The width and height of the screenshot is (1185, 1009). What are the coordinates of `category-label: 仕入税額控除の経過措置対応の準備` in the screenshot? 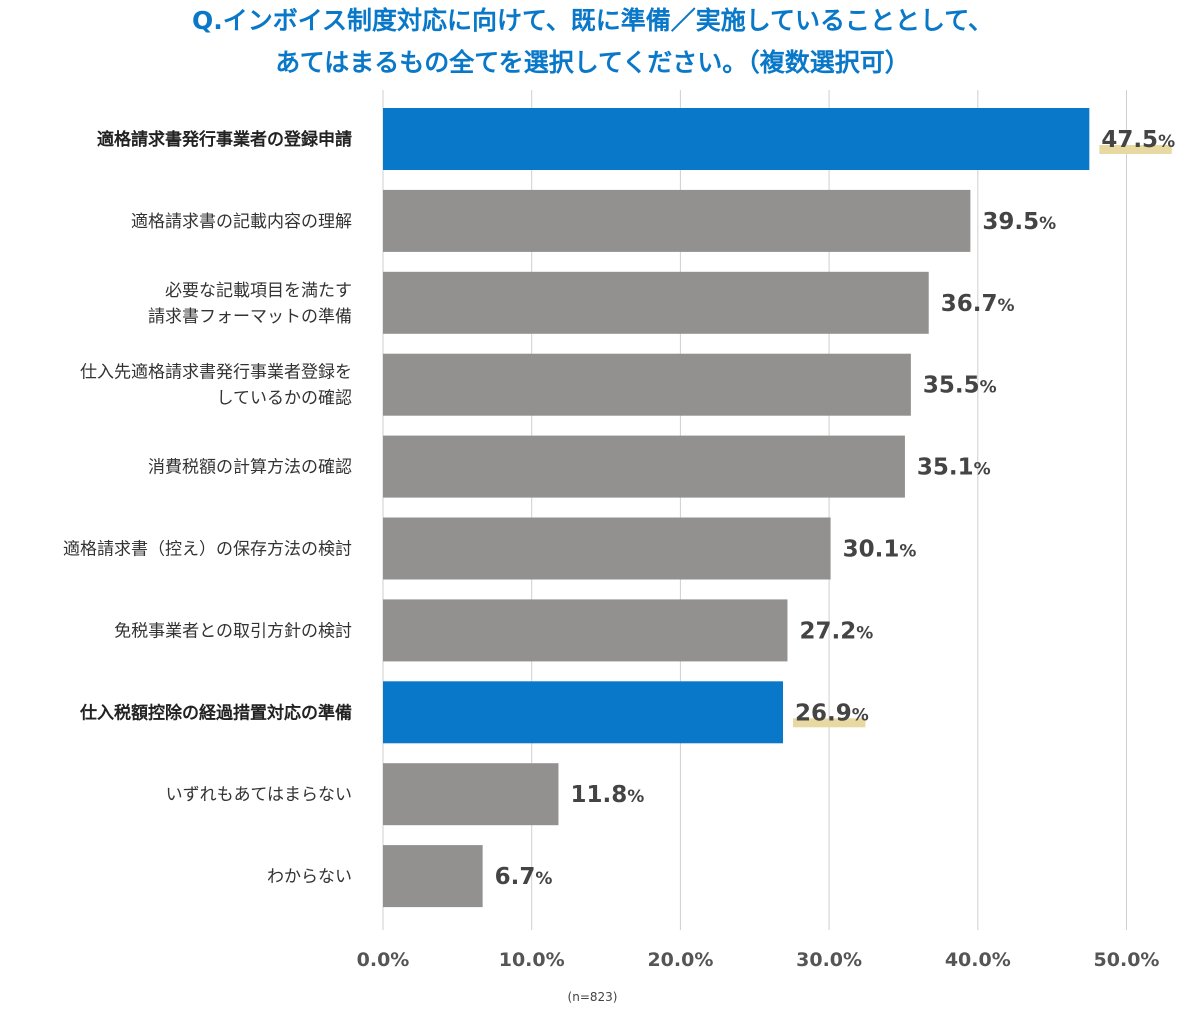 It's located at (215, 712).